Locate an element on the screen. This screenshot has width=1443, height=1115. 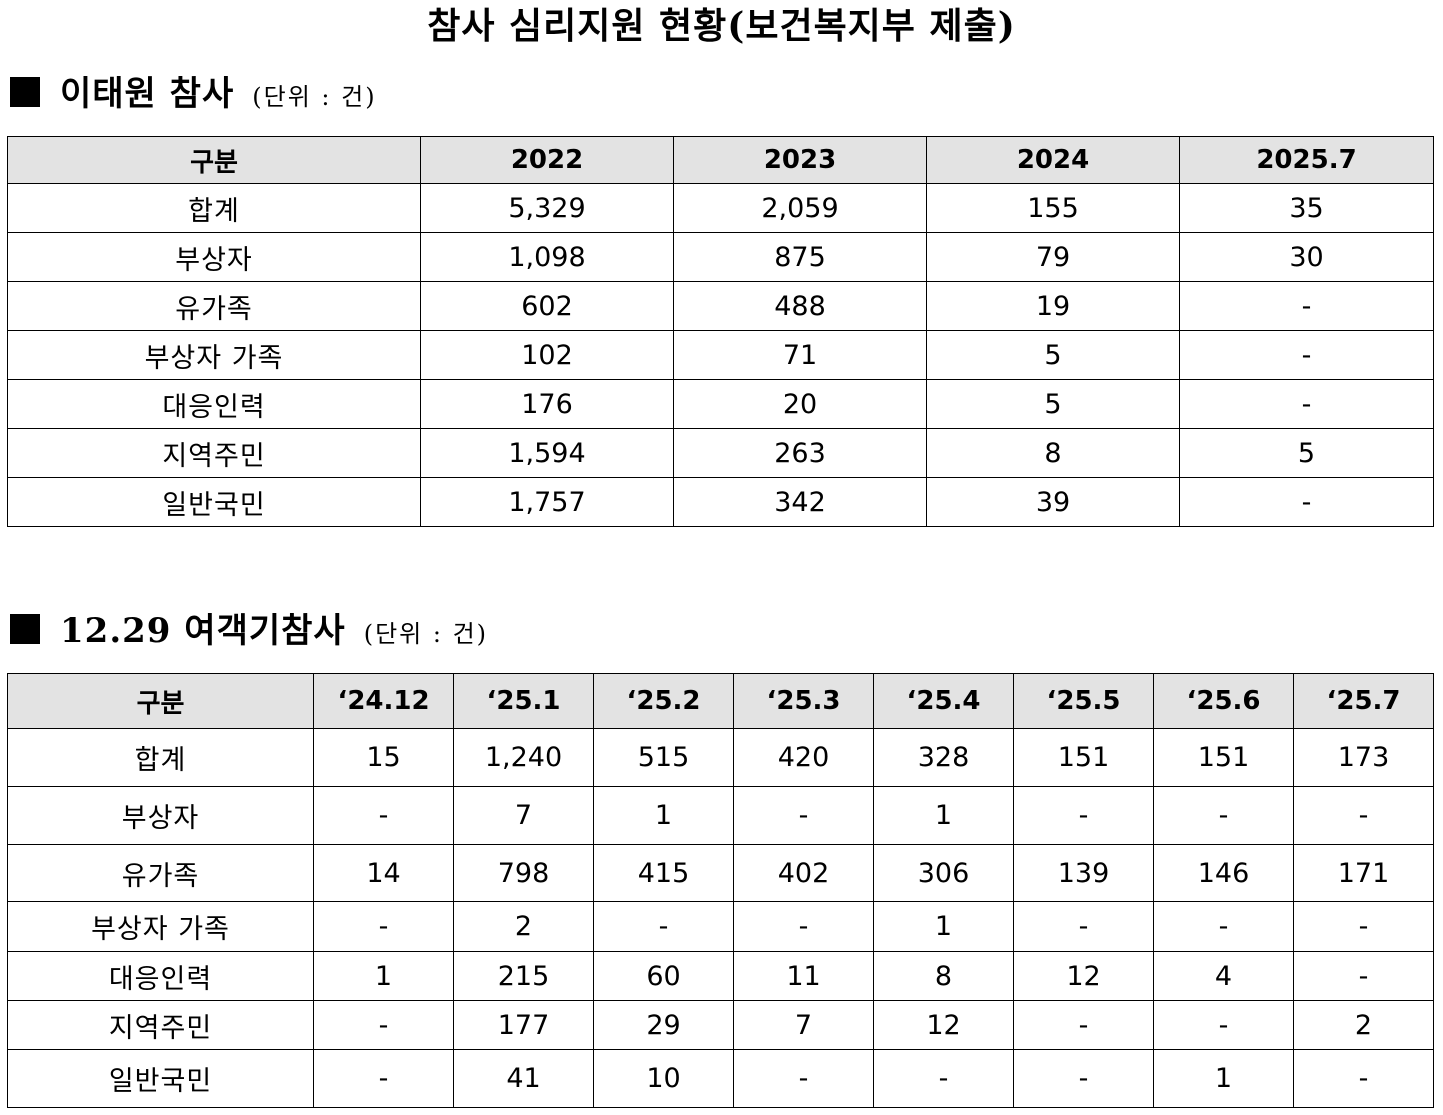
value-cell: 1,757 is located at coordinates (547, 502).